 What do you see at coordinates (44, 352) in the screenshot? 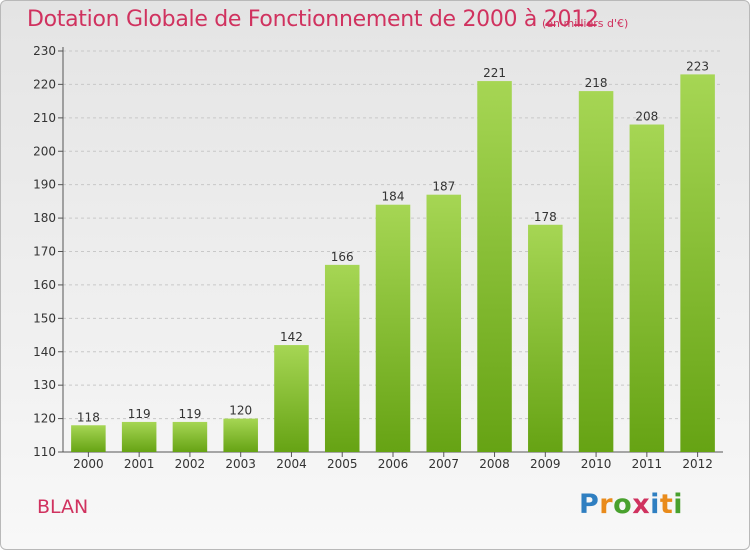
I see `y-tick-label: 140` at bounding box center [44, 352].